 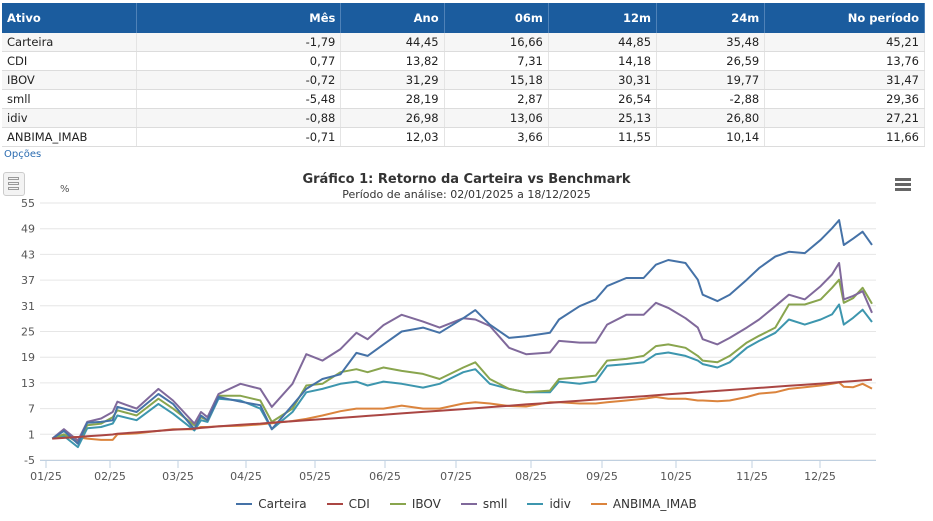 I want to click on table-row: ANBIMA_IMAB -0,71 12,03 3,66 11,55 10,14 11,66, so click(x=463, y=137).